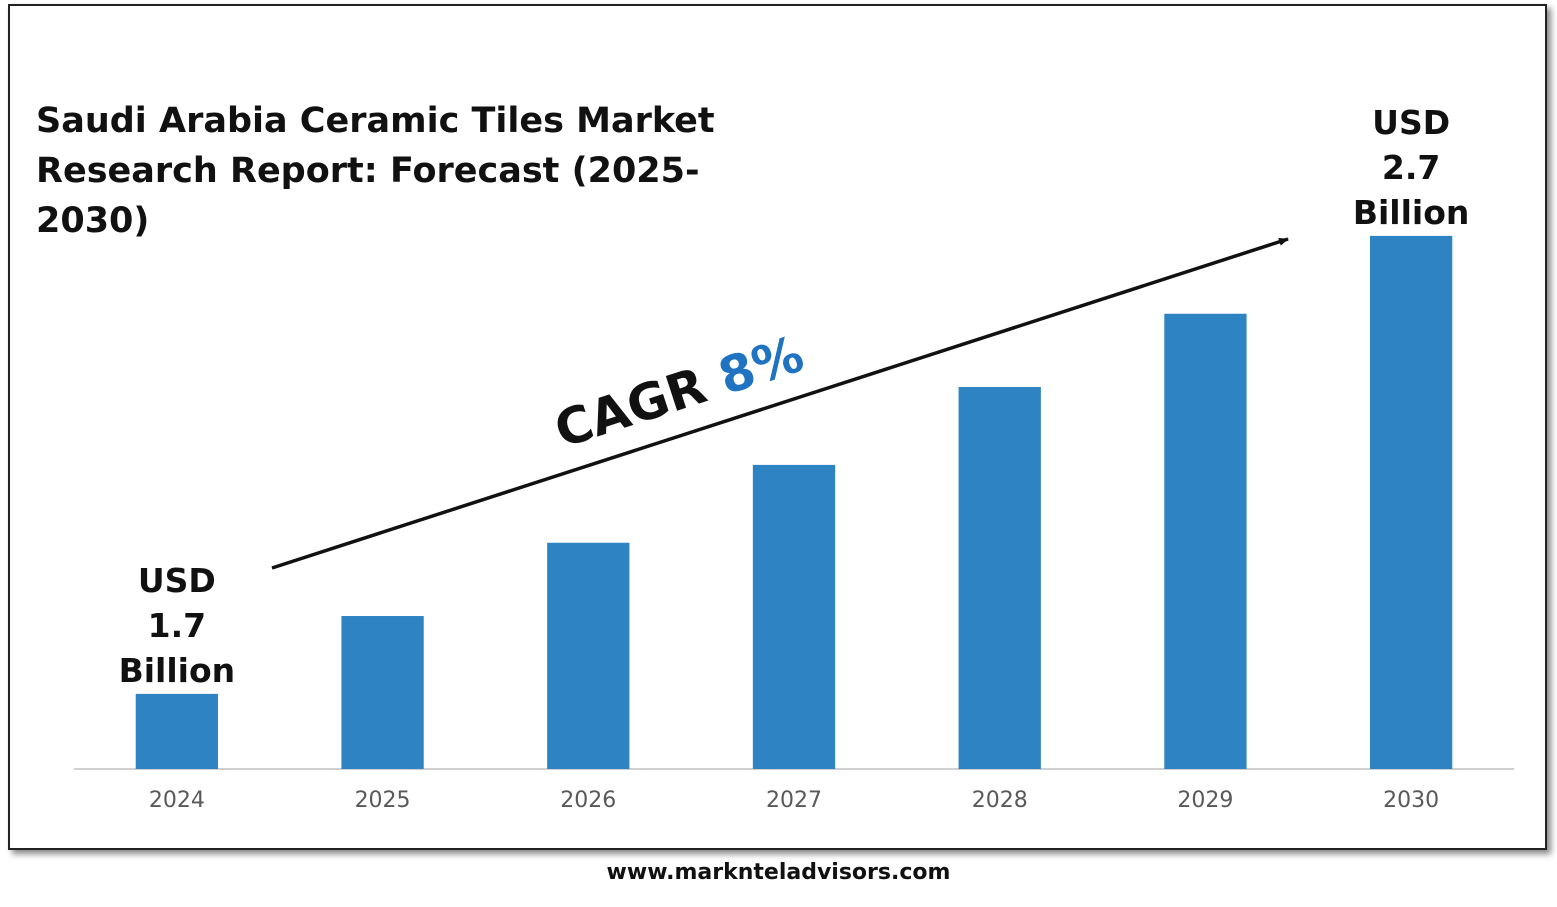  Describe the element at coordinates (778, 872) in the screenshot. I see `source: www.marknteladvisors.com` at that location.